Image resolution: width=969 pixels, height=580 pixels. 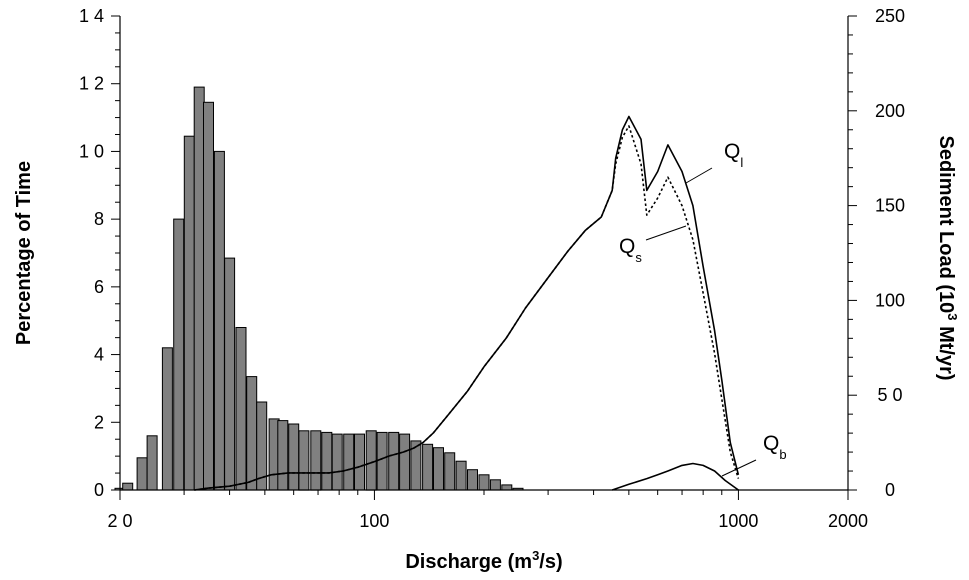 What do you see at coordinates (889, 395) in the screenshot?
I see `y-right-tick-label: 5 0` at bounding box center [889, 395].